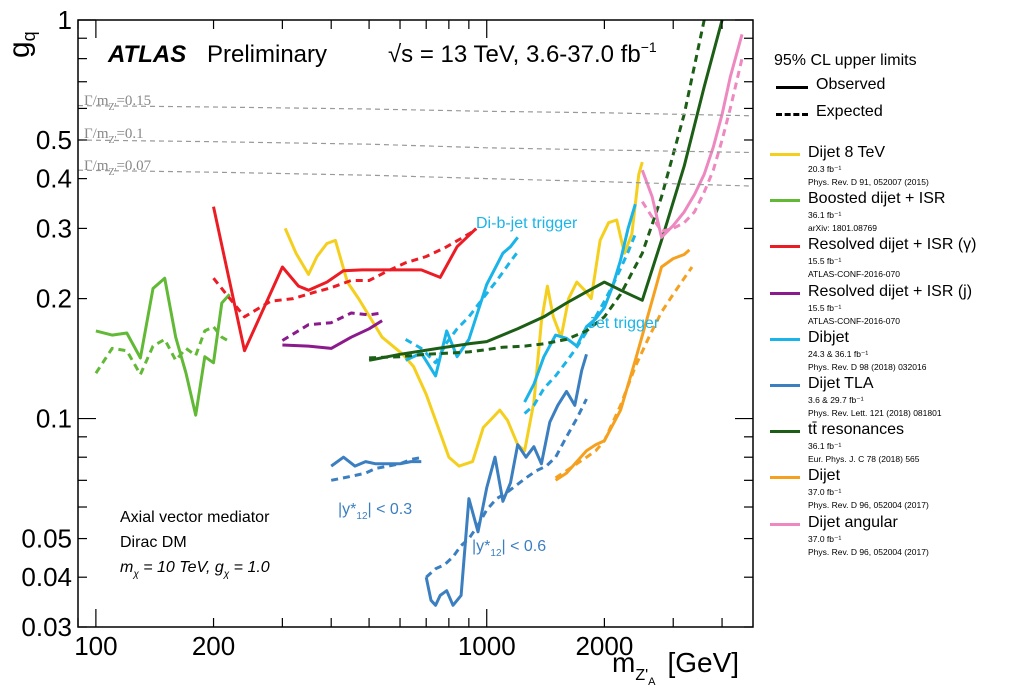 This screenshot has width=1024, height=698. I want to click on tla-rapidity-03-label: |y*12| < 0.3, so click(375, 511).